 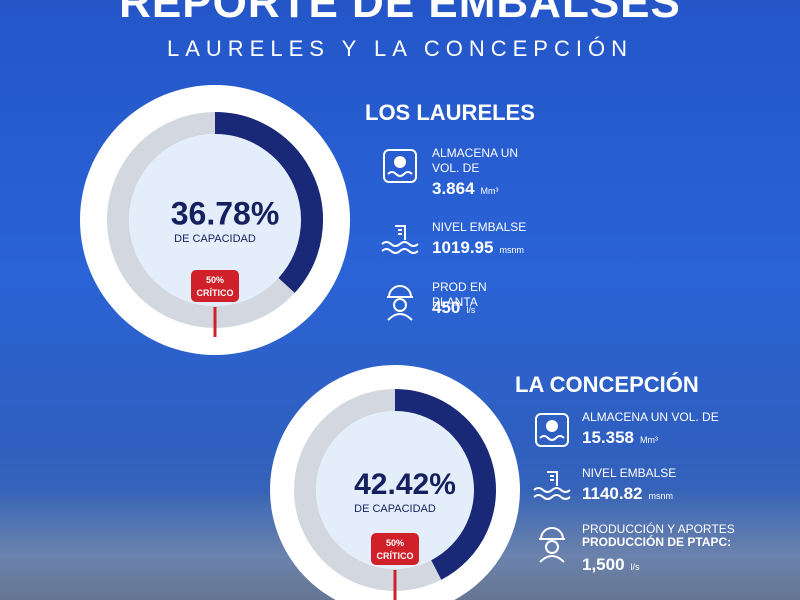 I want to click on stat-sublabel: PRODUCCIÓN DE PTAPC:, so click(x=657, y=542).